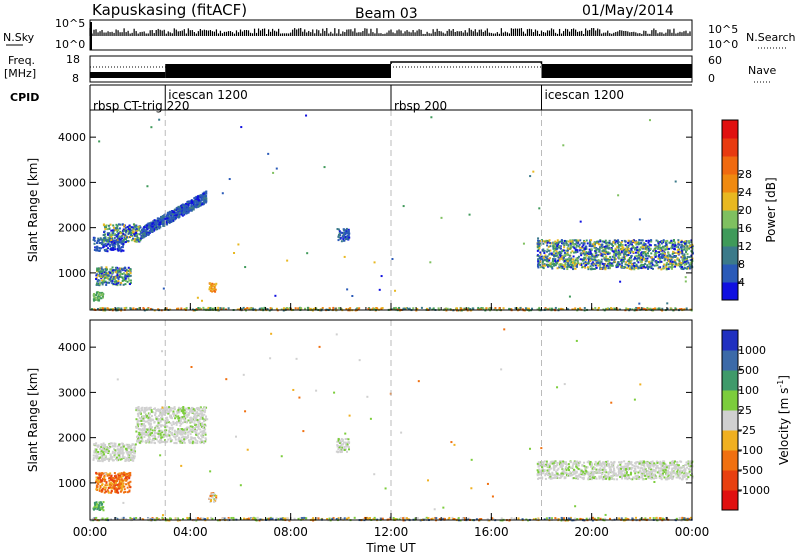  What do you see at coordinates (33, 210) in the screenshot?
I see `power-ylabel: Slant Range [km]` at bounding box center [33, 210].